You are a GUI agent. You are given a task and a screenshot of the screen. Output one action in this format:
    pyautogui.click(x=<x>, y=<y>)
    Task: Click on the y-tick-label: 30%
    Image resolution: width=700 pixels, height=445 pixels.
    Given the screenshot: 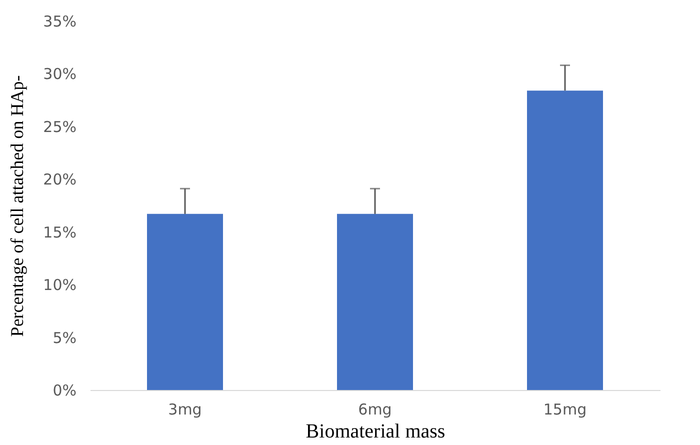 What is the action you would take?
    pyautogui.click(x=59, y=74)
    